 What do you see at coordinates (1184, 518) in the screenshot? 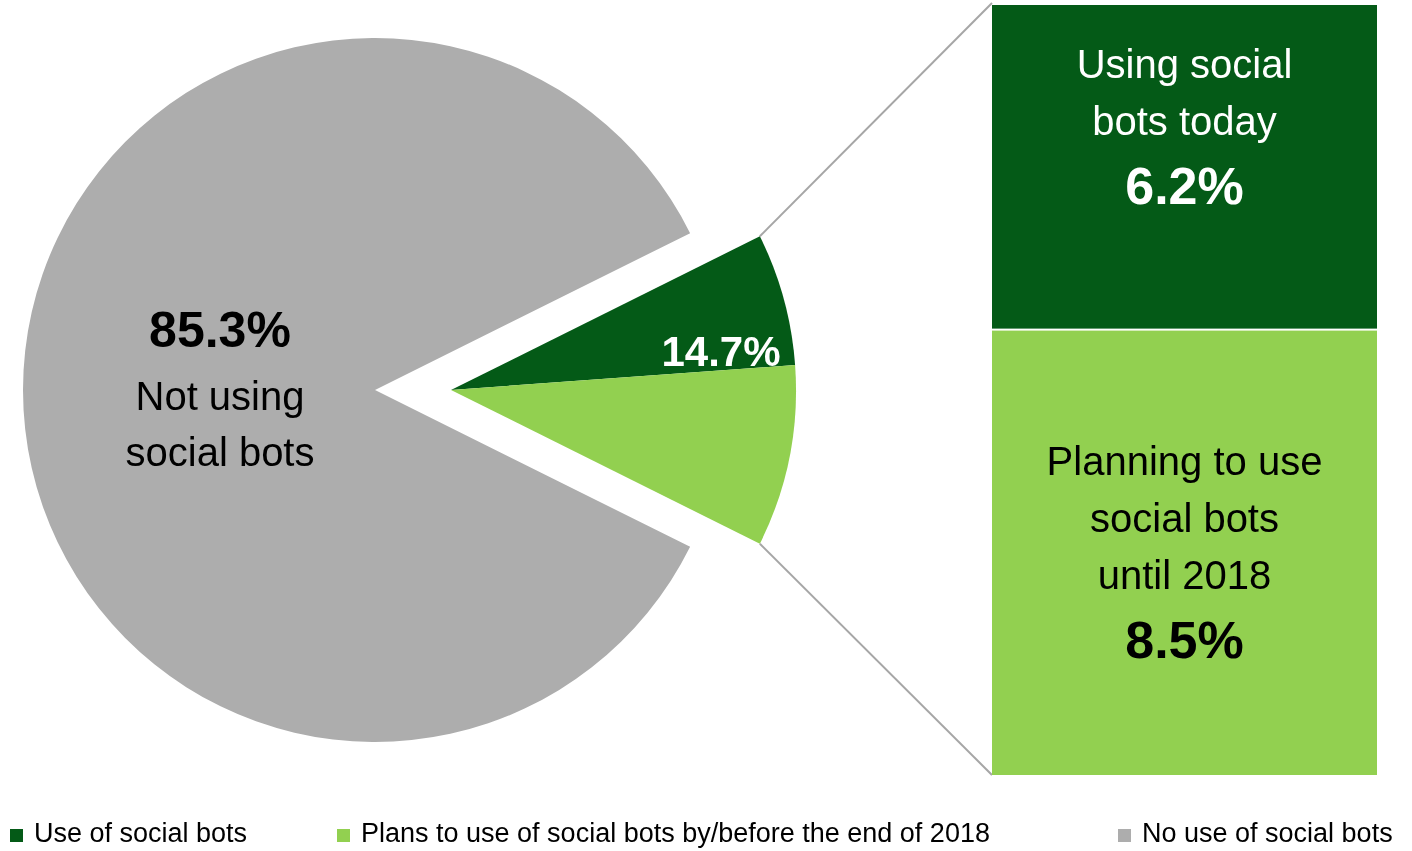
I see `series-label: Planning to use social bots until 2018` at bounding box center [1184, 518].